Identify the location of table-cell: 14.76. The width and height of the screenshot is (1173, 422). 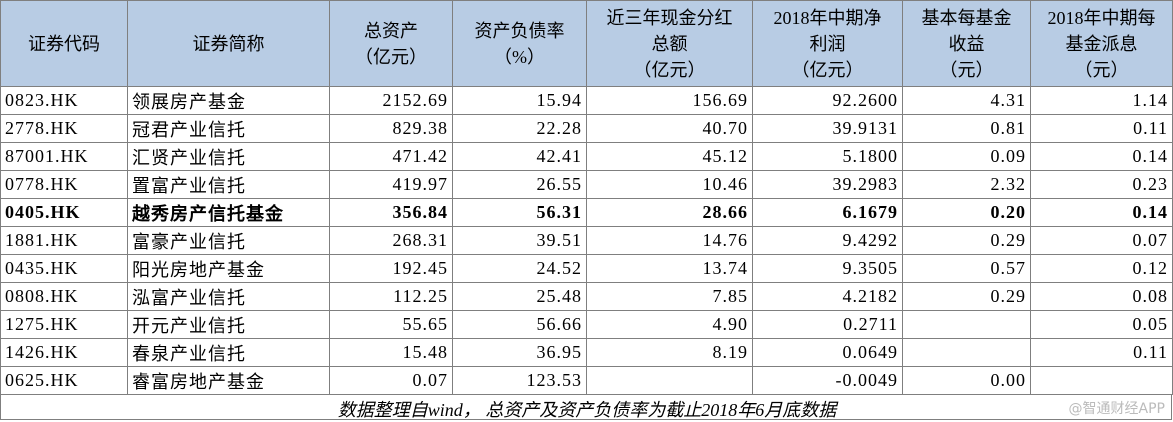
(669, 240).